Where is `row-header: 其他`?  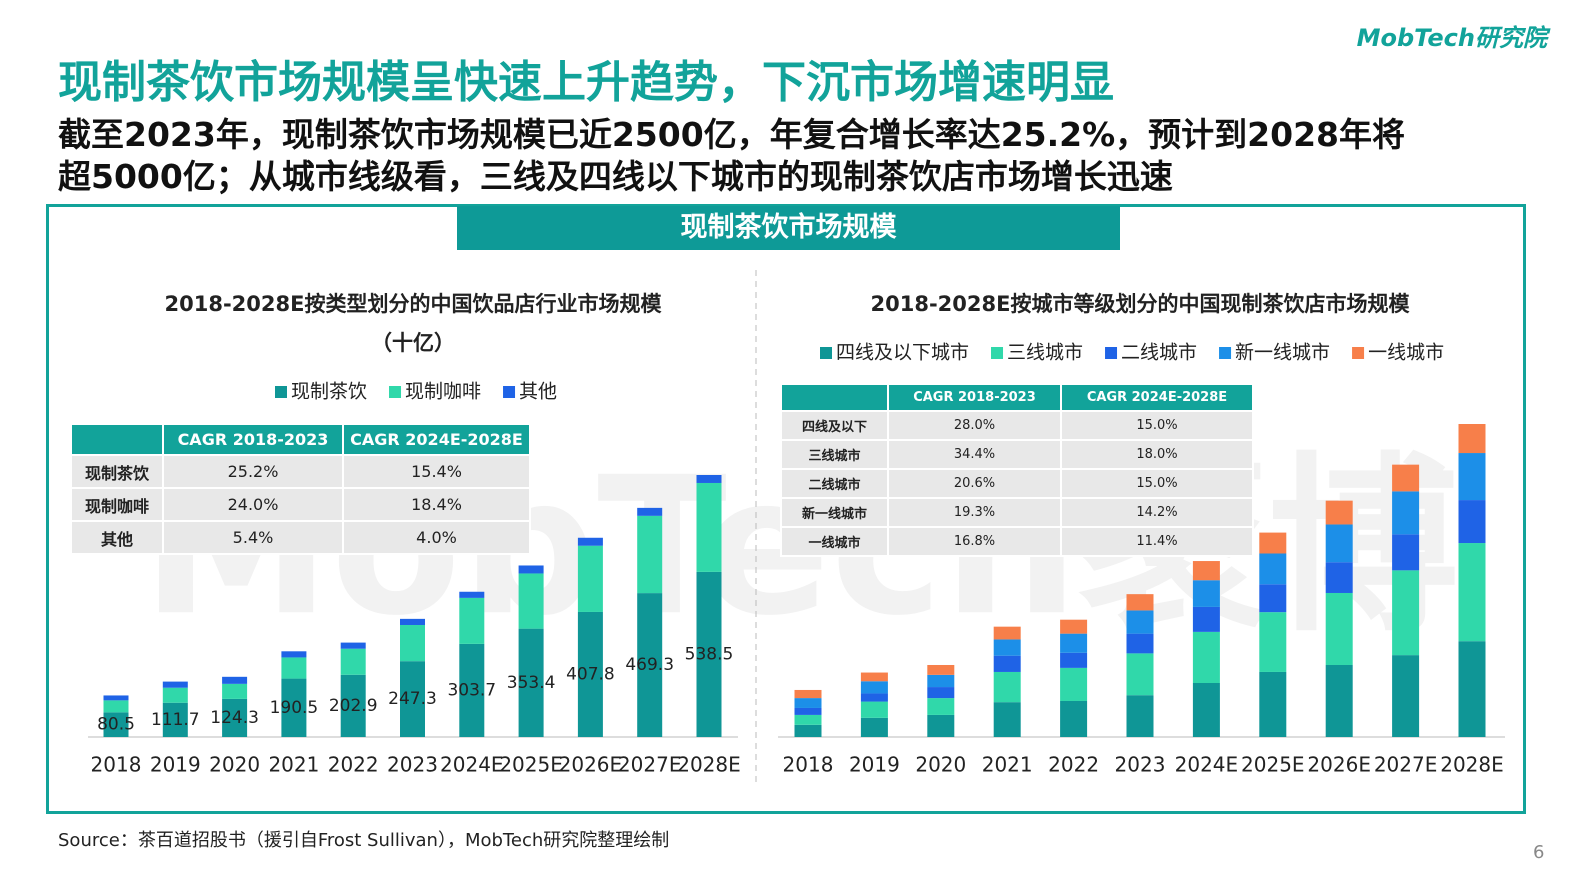 row-header: 其他 is located at coordinates (117, 537).